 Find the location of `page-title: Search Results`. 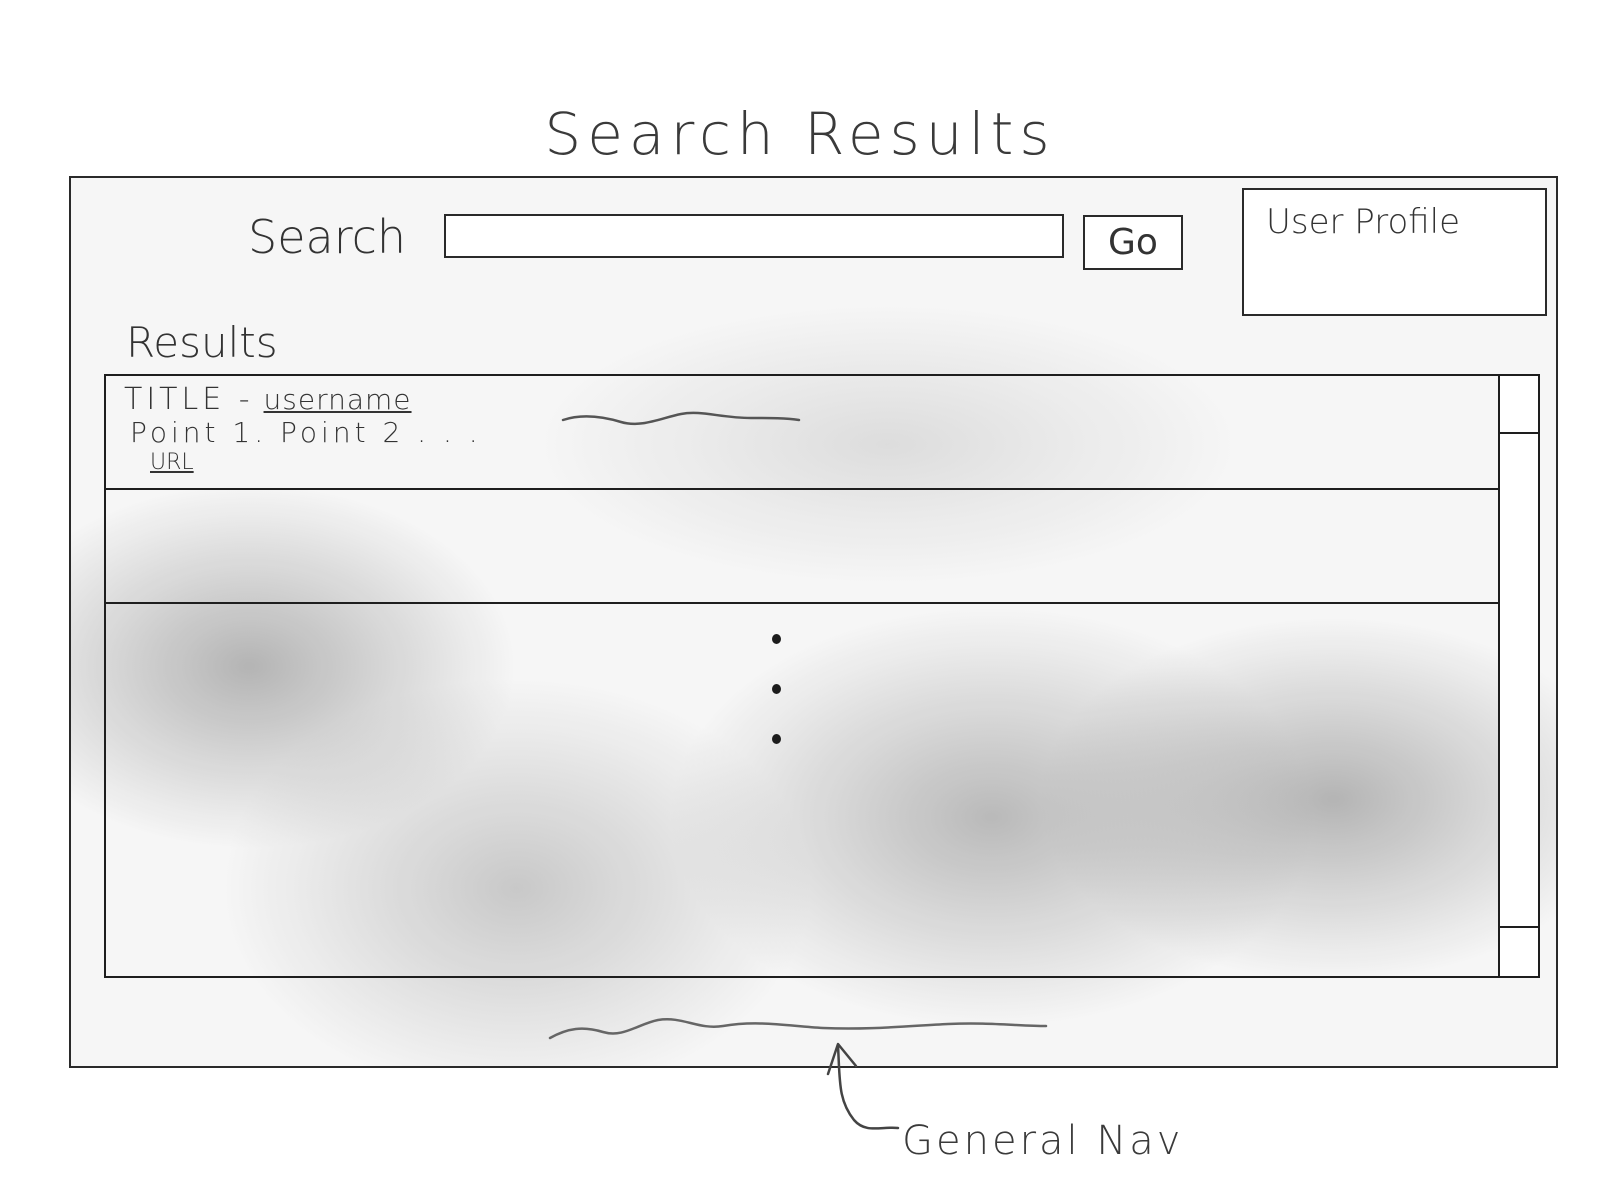

page-title: Search Results is located at coordinates (800, 134).